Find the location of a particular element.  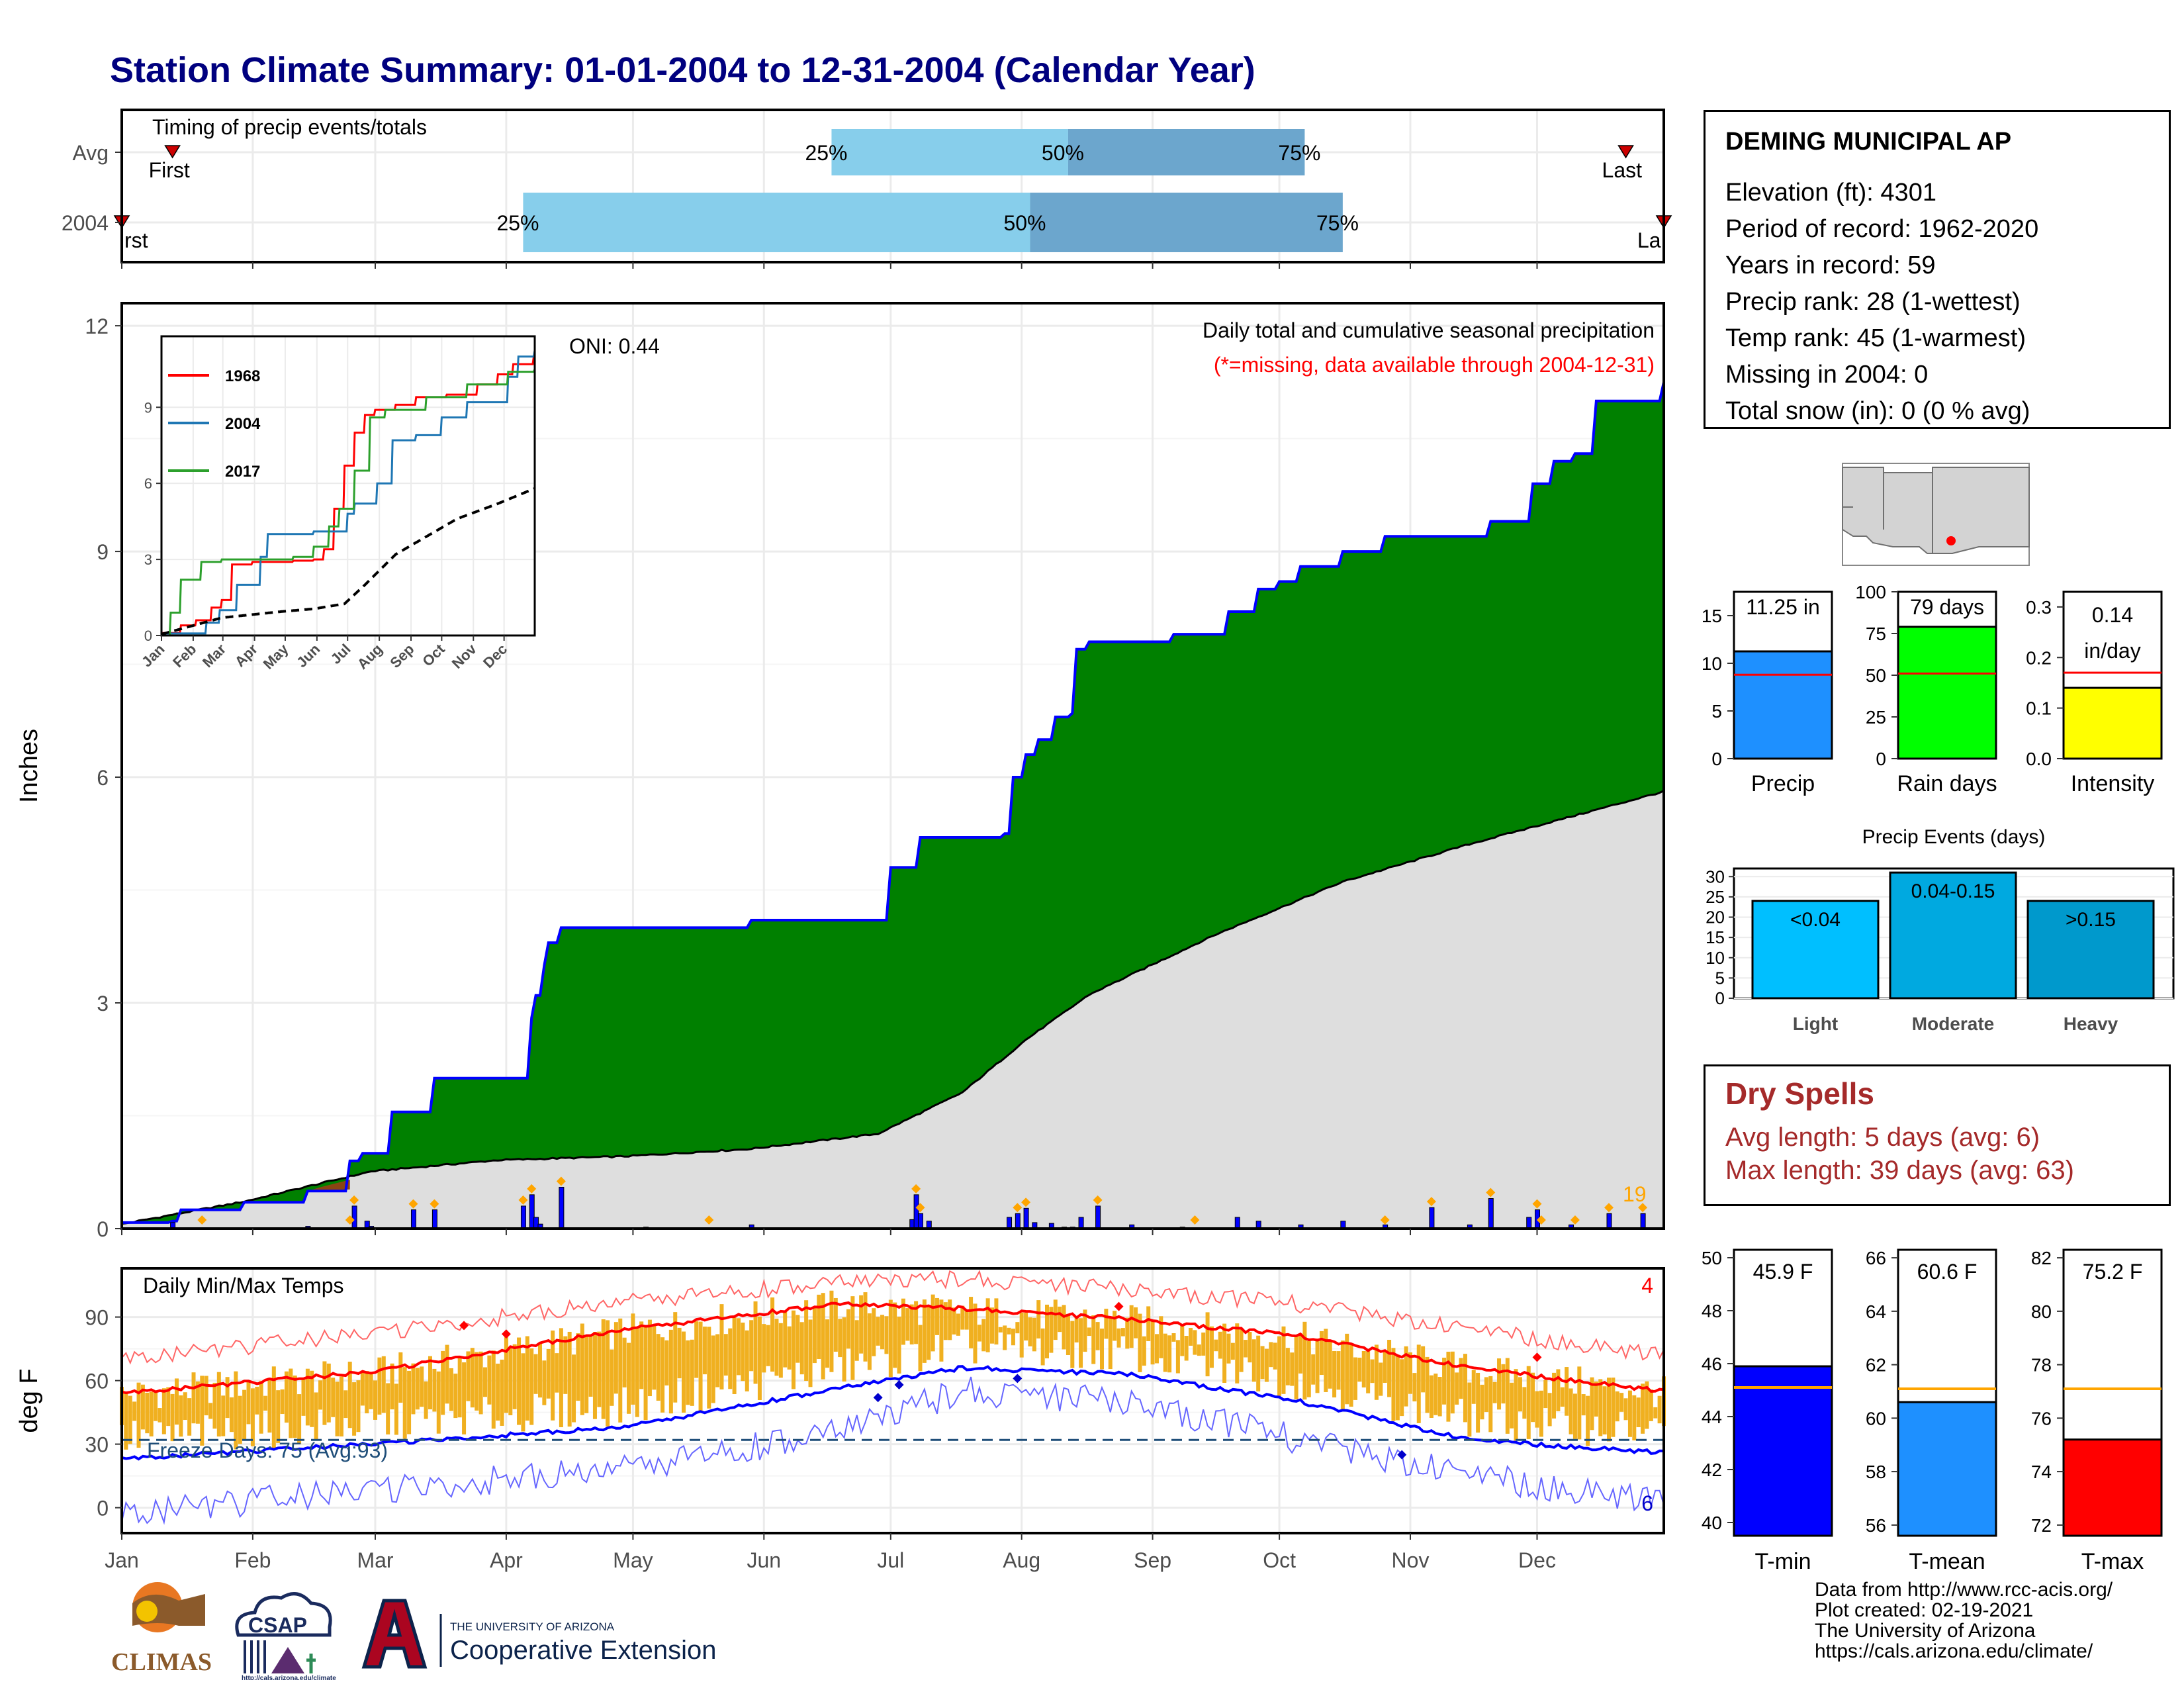

temp-bar-tick-label: 40 is located at coordinates (1712, 1523).